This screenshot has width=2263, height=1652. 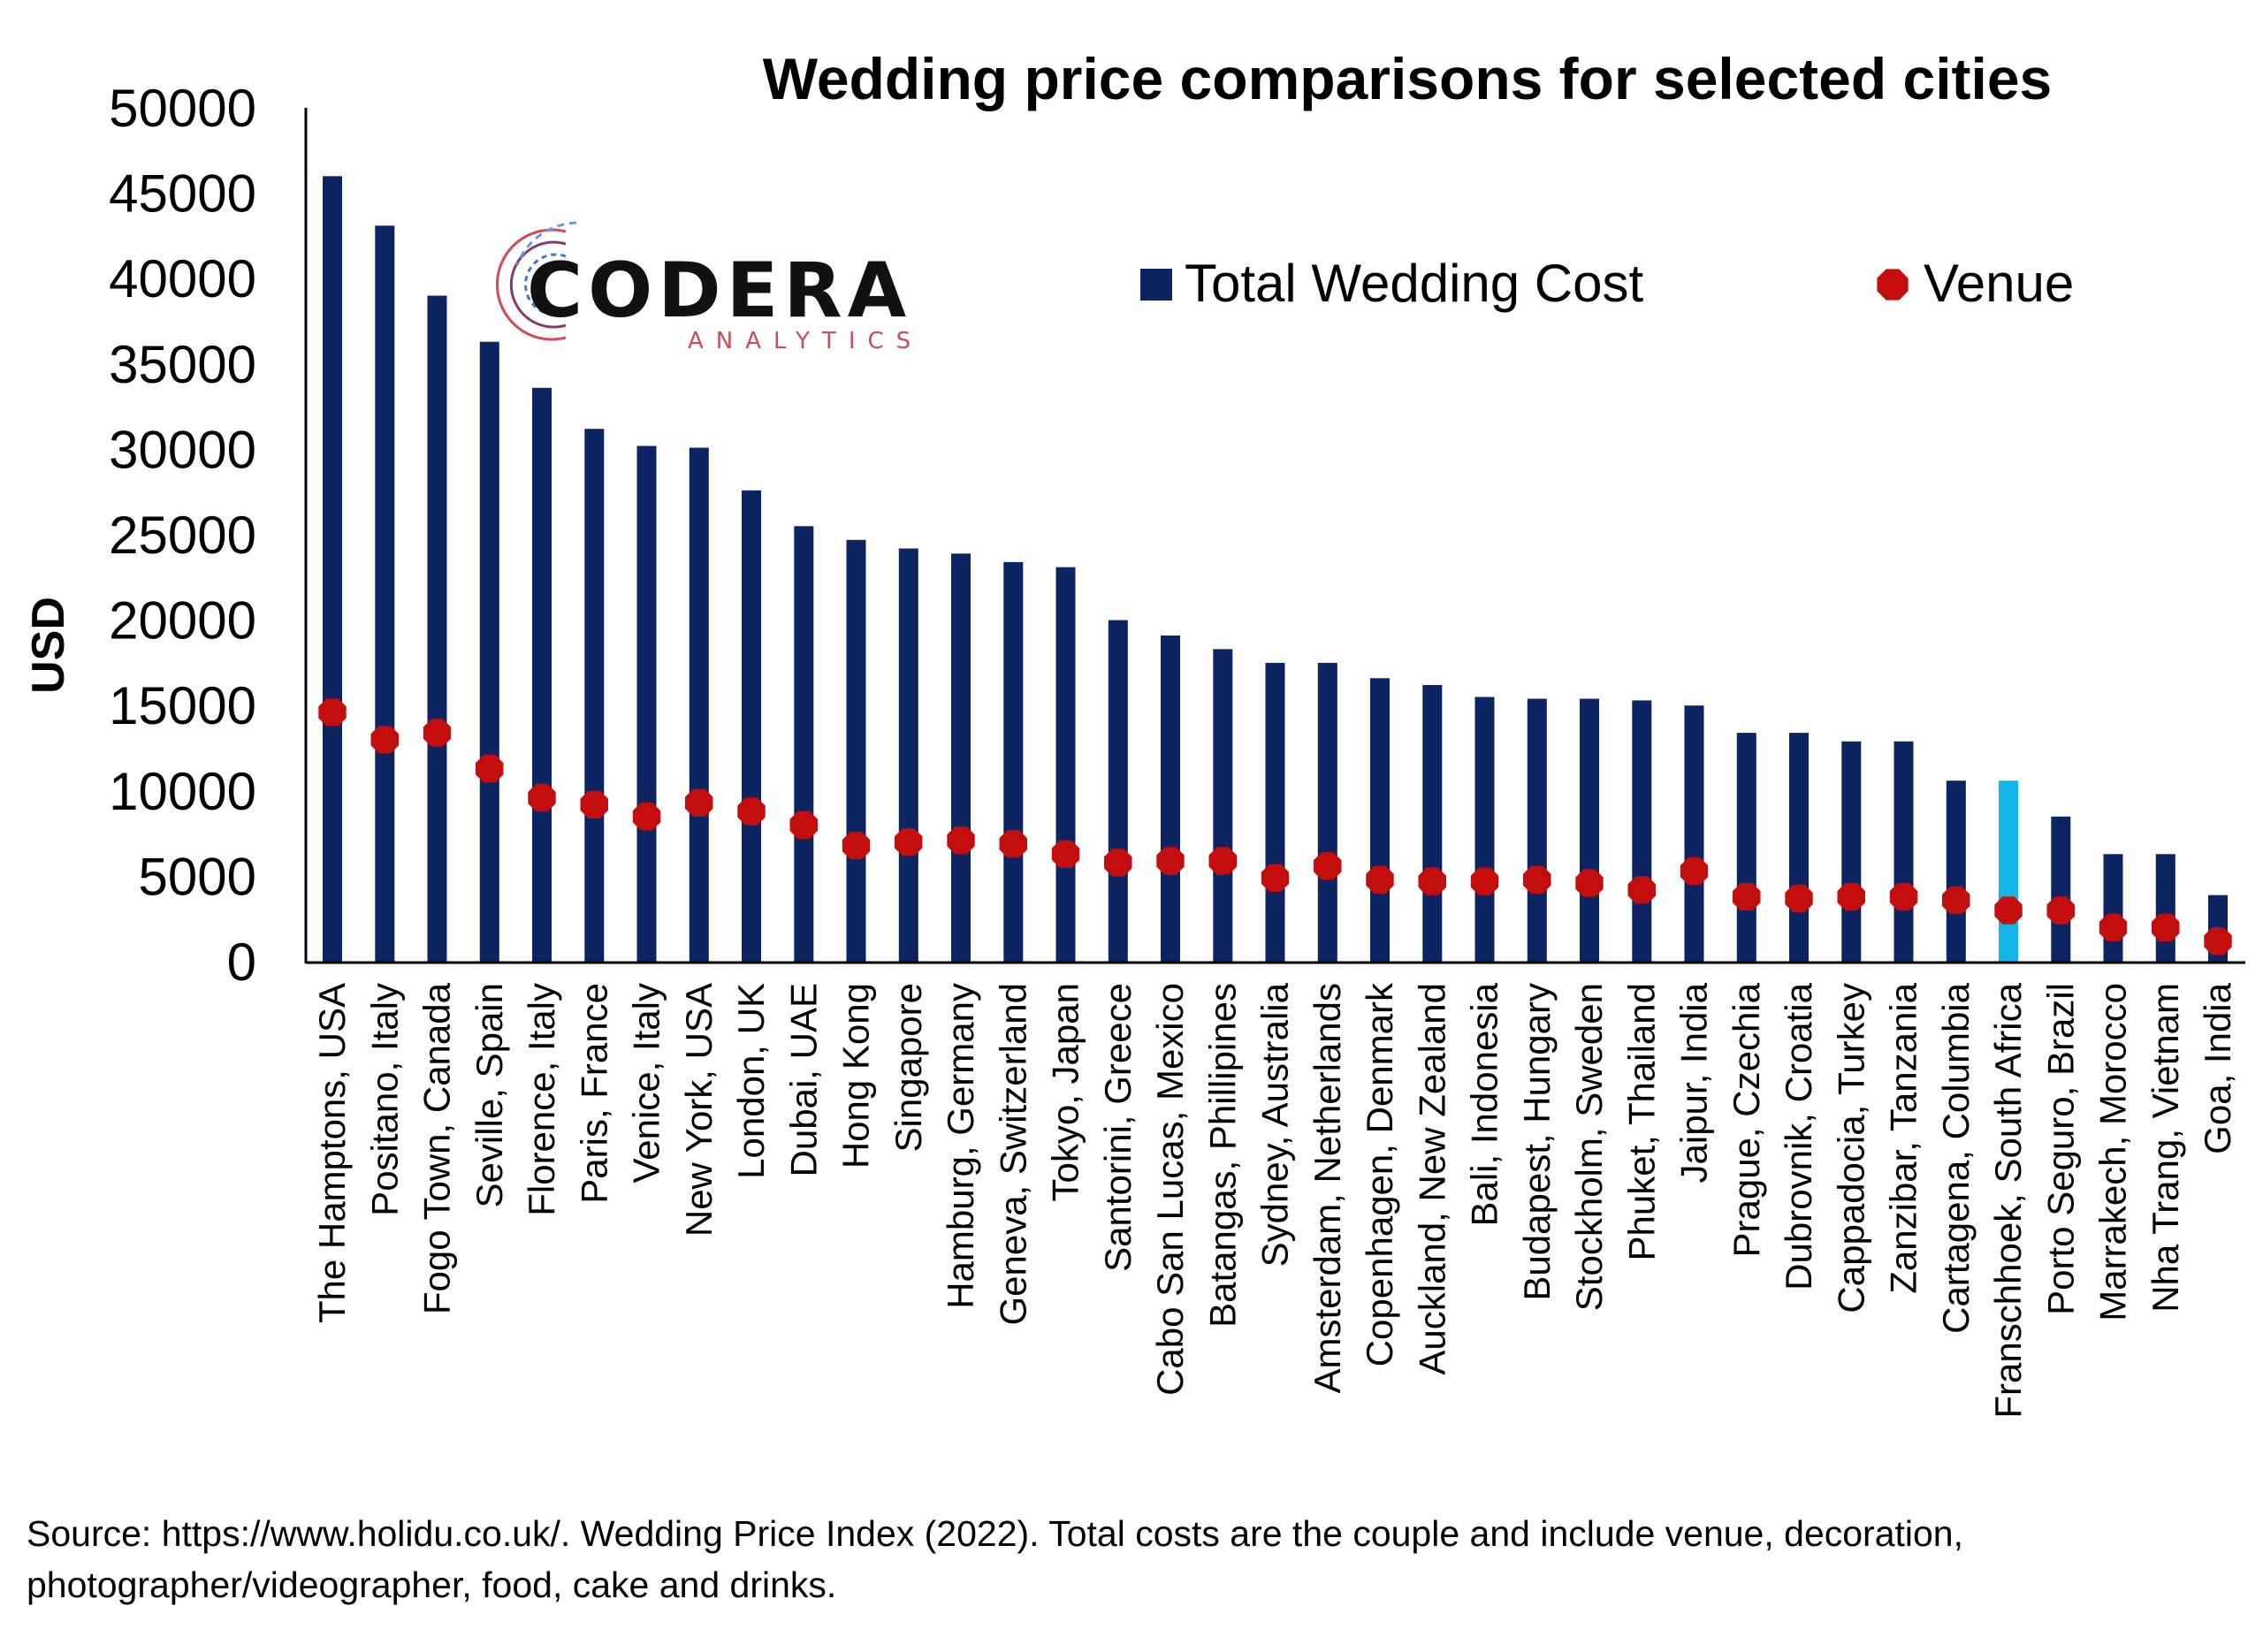 What do you see at coordinates (1893, 285) in the screenshot?
I see `legend-swatch-venue` at bounding box center [1893, 285].